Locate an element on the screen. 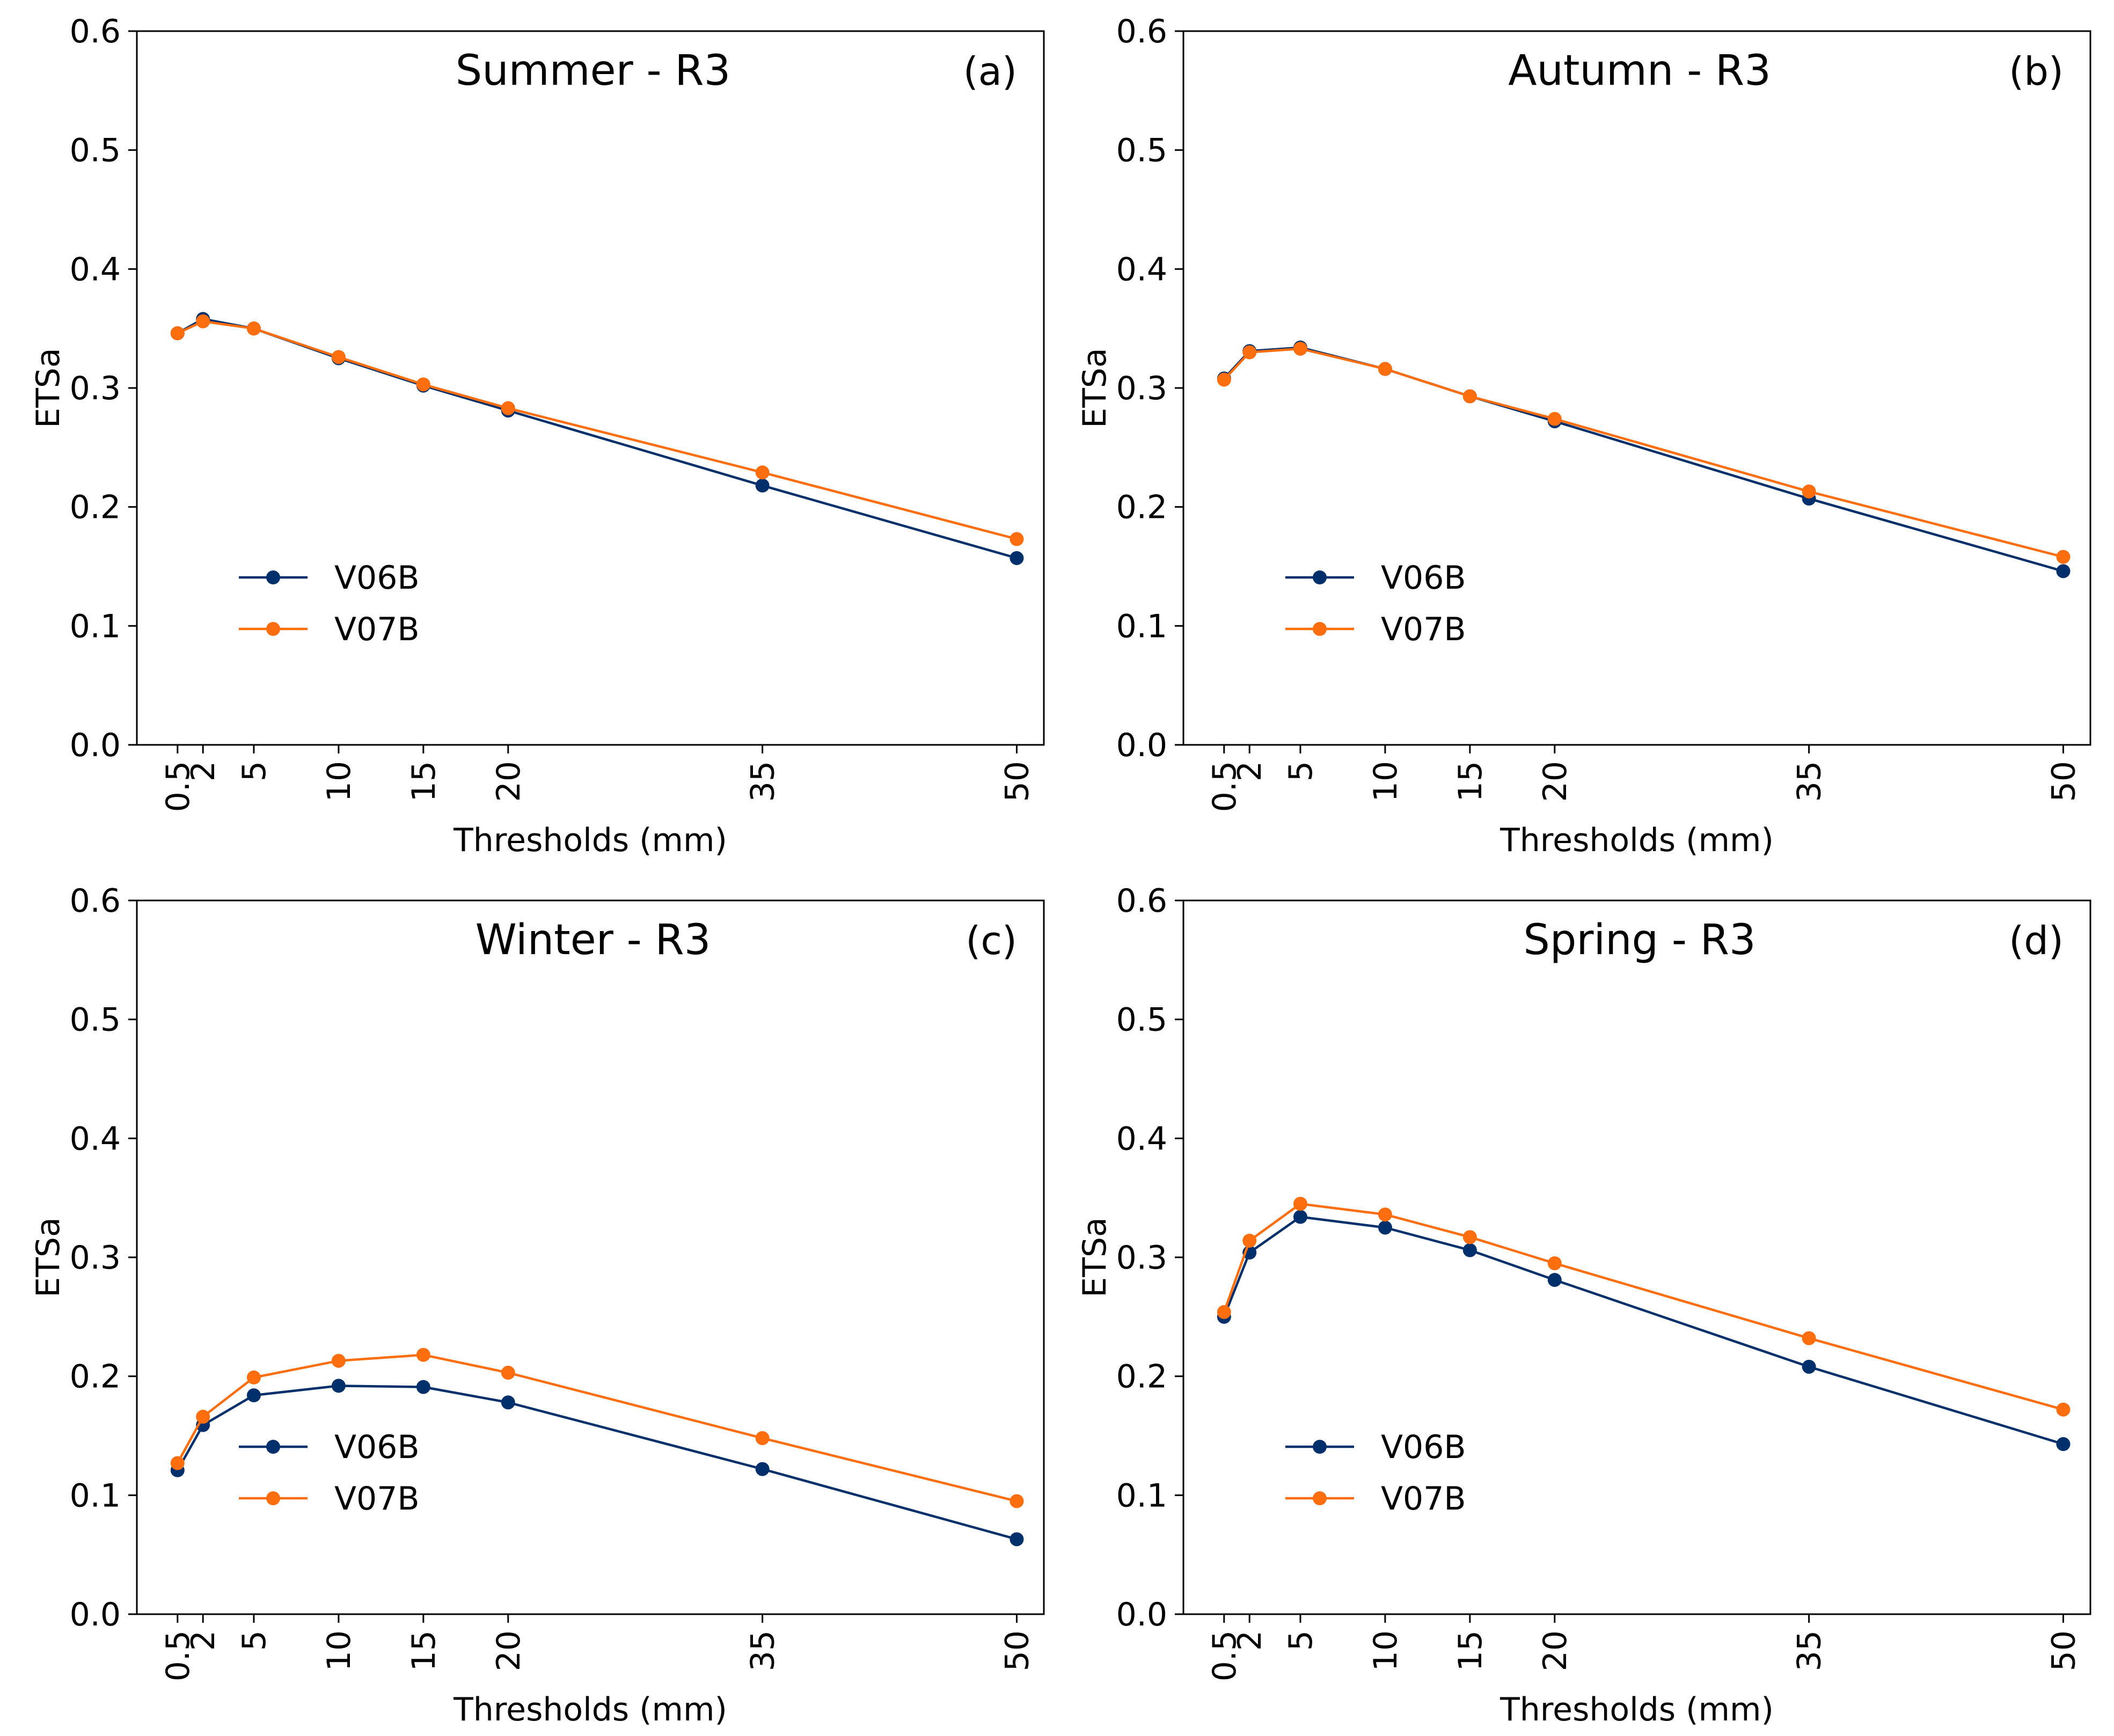 The height and width of the screenshot is (1736, 2114). chart-title: Autumn - R3 is located at coordinates (1640, 71).